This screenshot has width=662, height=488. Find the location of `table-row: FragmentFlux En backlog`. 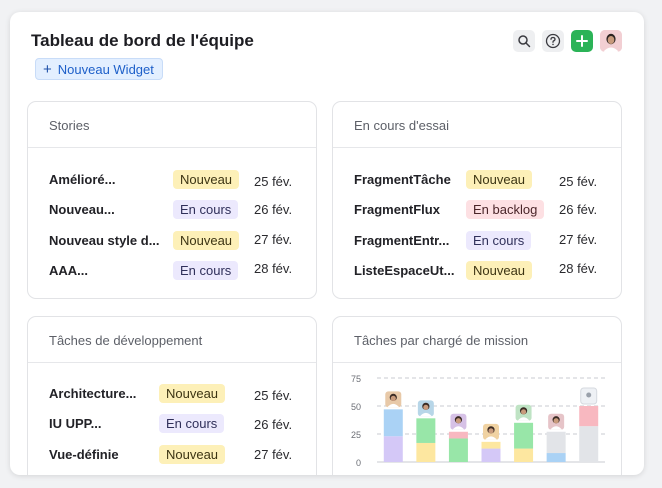

table-row: FragmentFlux En backlog is located at coordinates (449, 209).